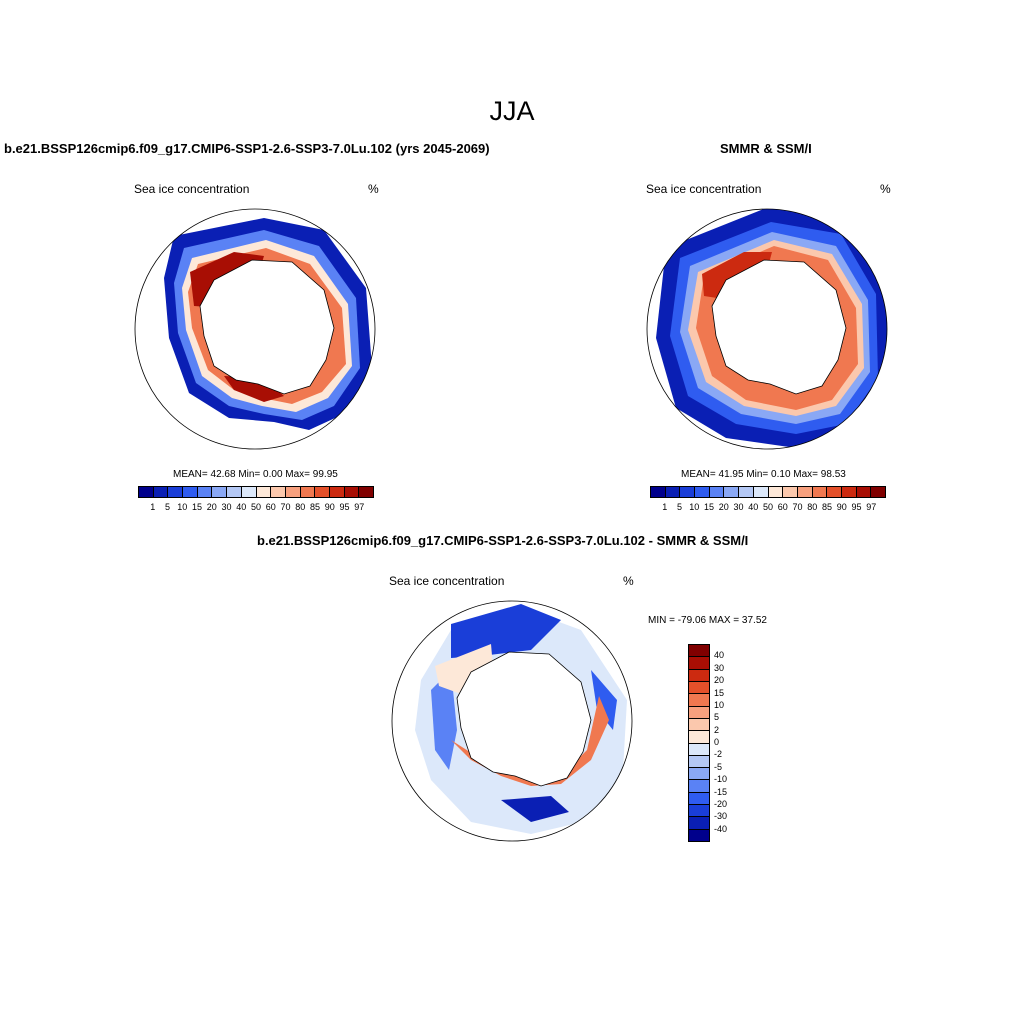 This screenshot has height=1024, width=1024. Describe the element at coordinates (718, 754) in the screenshot. I see `colorbar-tick-label: -2` at that location.